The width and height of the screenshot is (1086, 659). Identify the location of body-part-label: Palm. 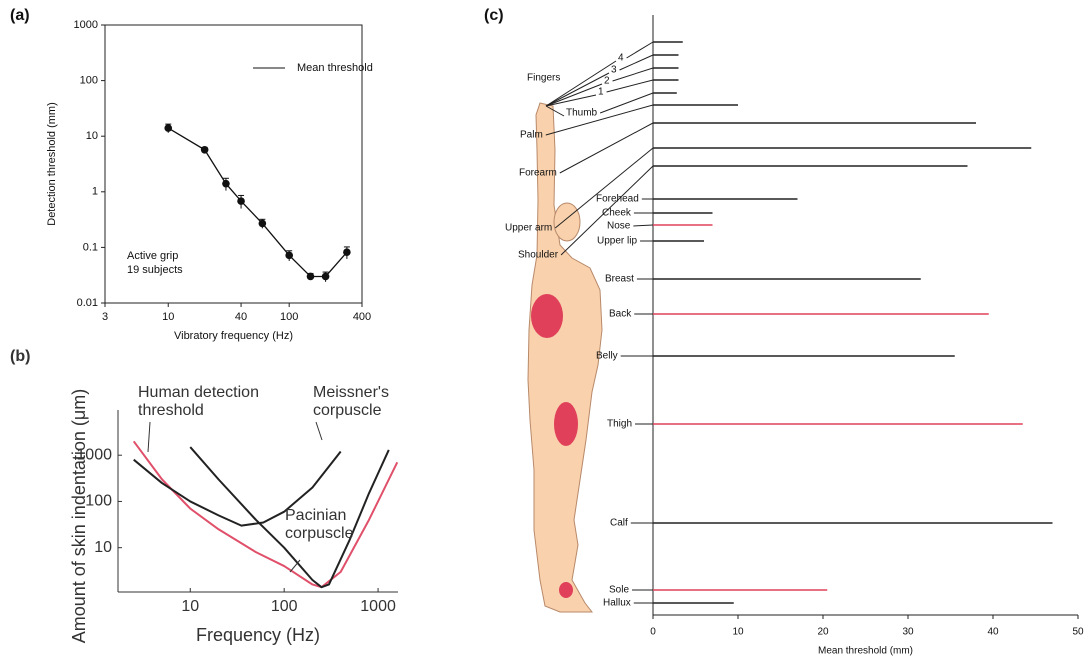
(531, 135).